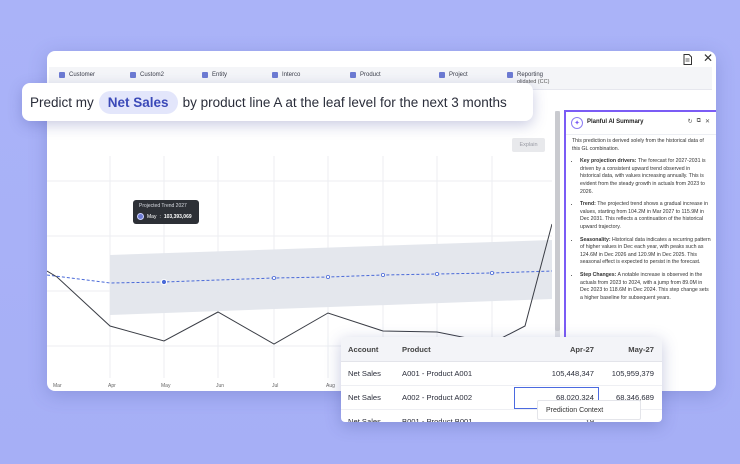  Describe the element at coordinates (286, 75) in the screenshot. I see `filter-interco: Interco` at that location.